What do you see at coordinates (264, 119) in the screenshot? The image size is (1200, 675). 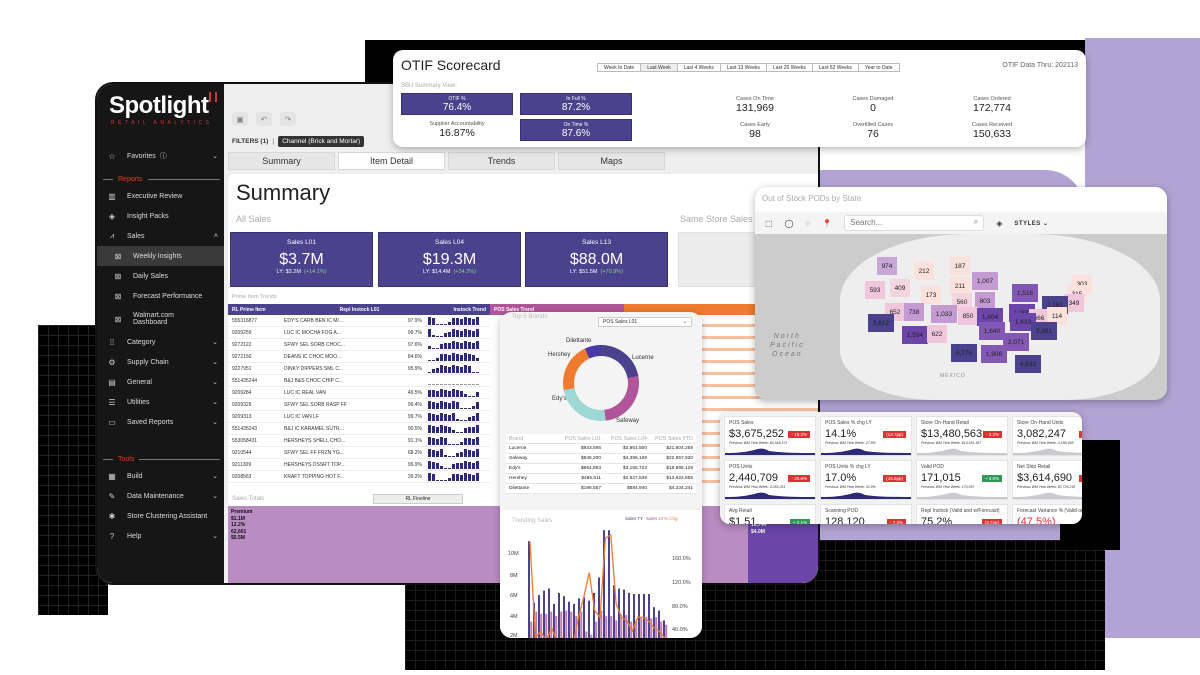 I see `undo-button: ↶` at bounding box center [264, 119].